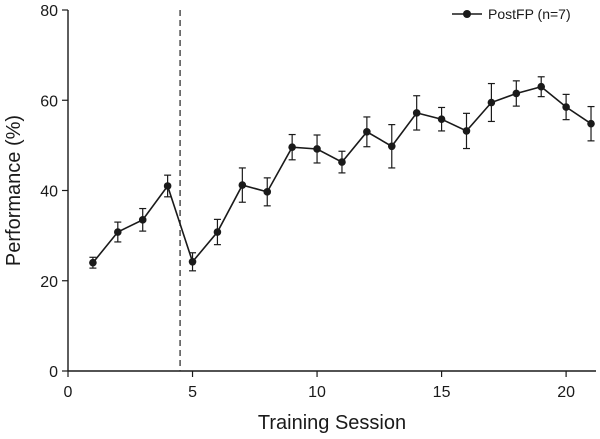 This screenshot has width=600, height=439. I want to click on y-tick-label: 0, so click(53, 372).